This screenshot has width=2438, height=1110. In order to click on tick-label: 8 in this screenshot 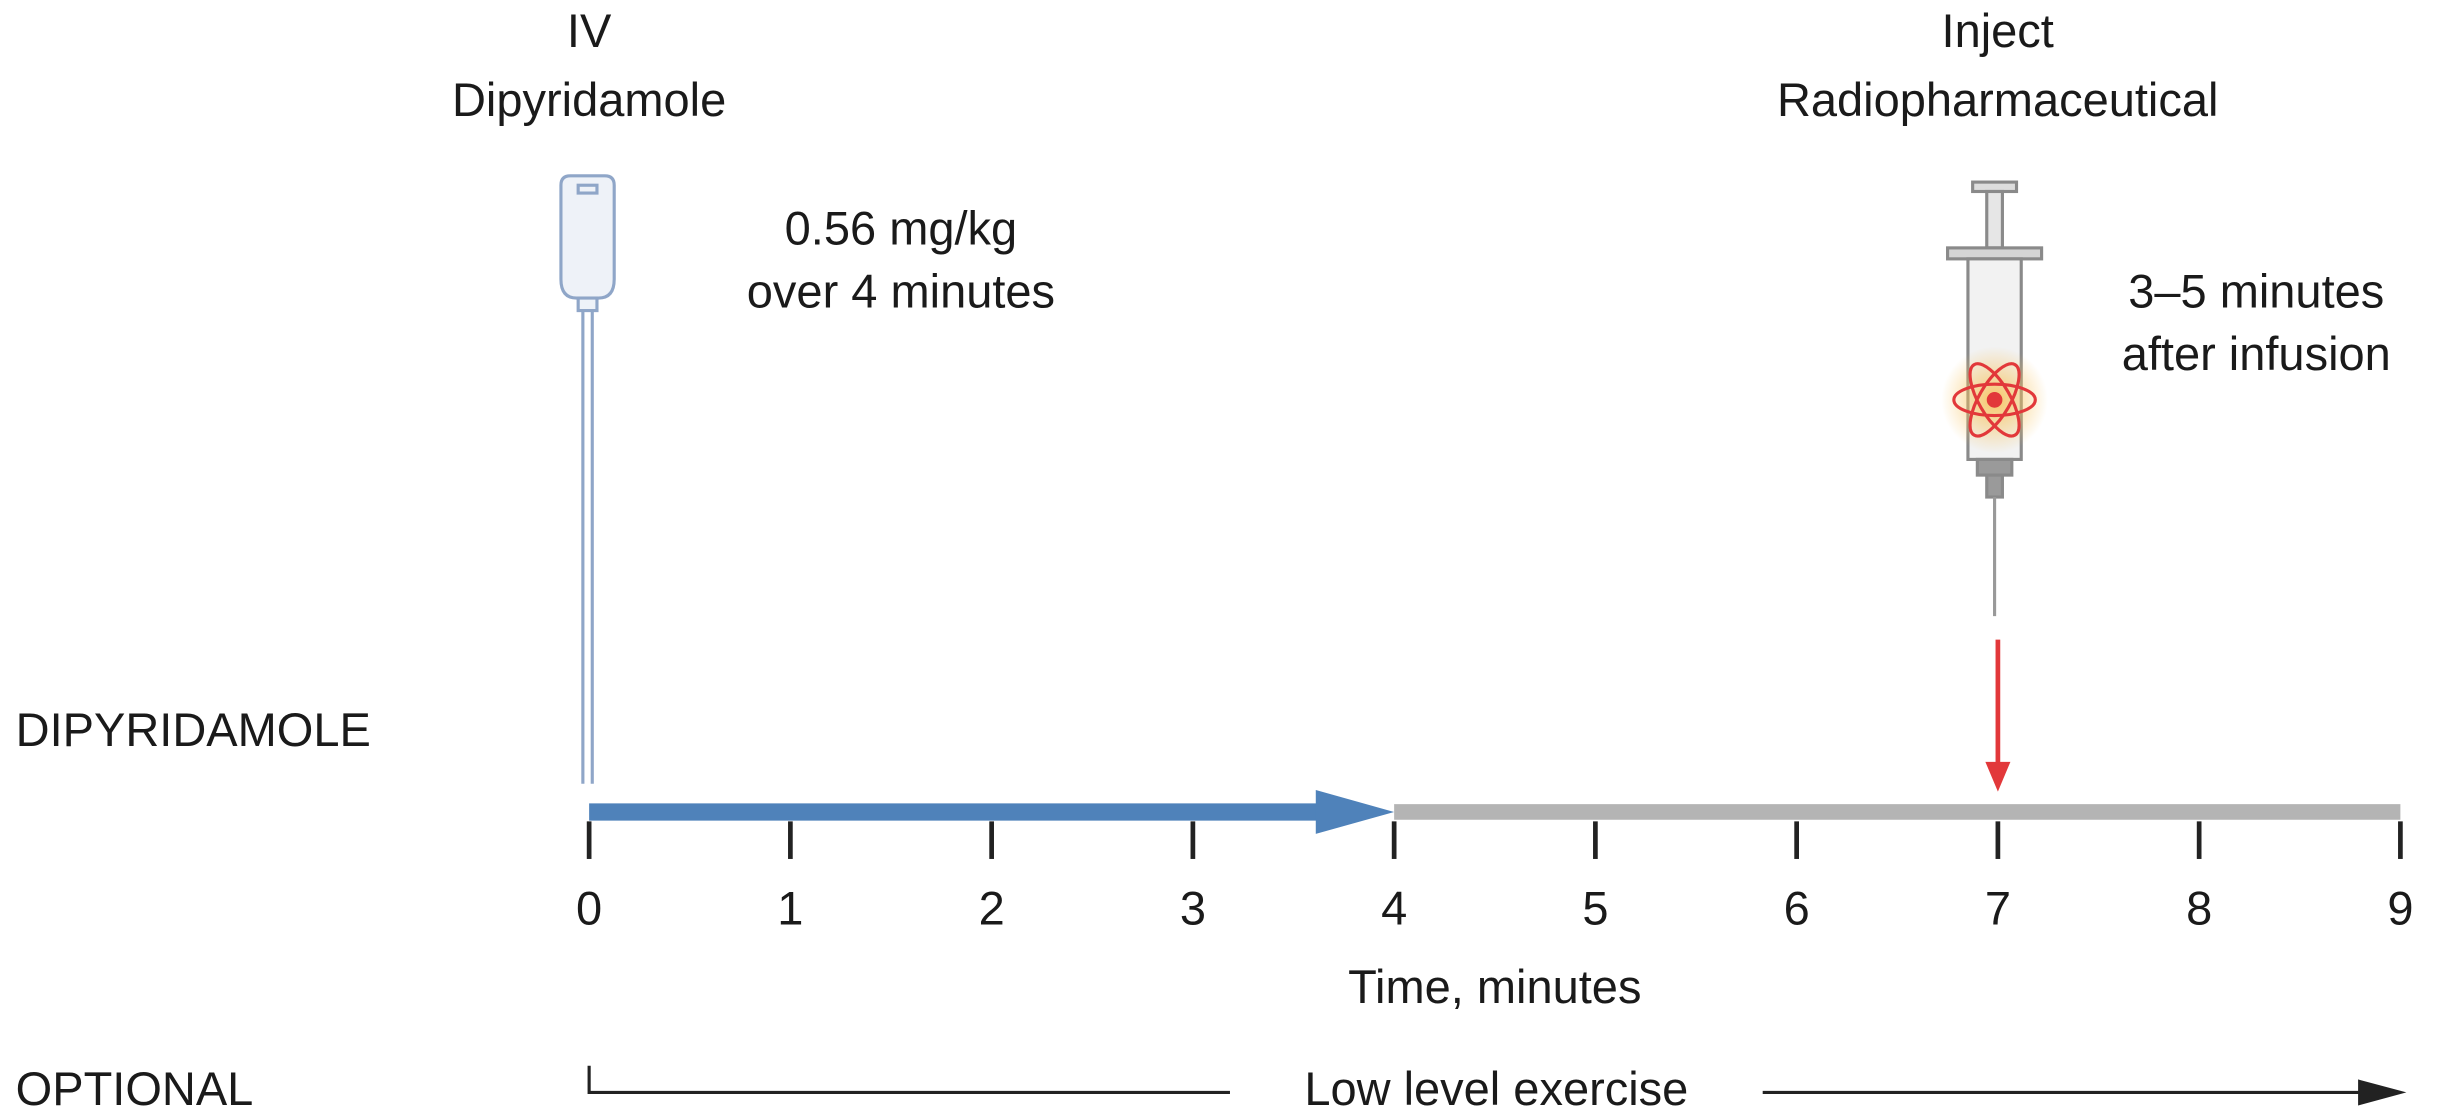, I will do `click(2199, 908)`.